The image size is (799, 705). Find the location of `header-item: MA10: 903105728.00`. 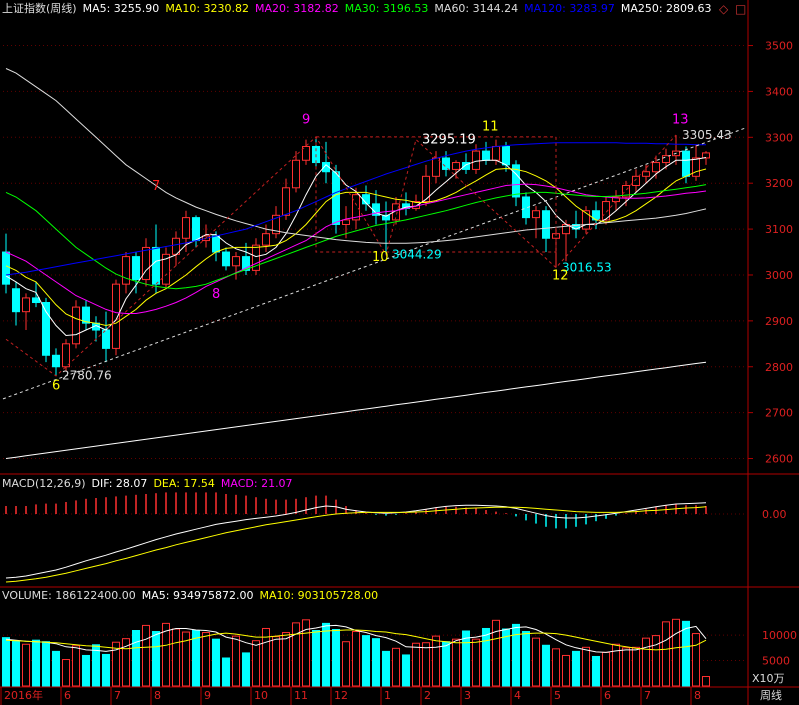

header-item: MA10: 903105728.00 is located at coordinates (319, 595).